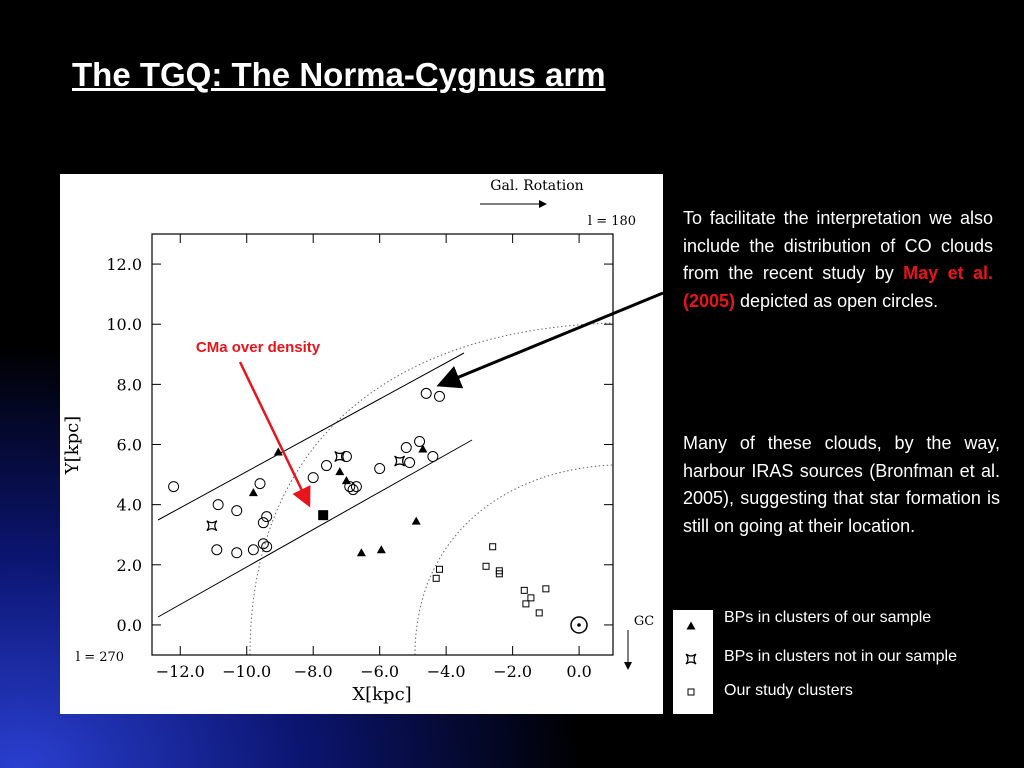 This screenshot has height=768, width=1024. Describe the element at coordinates (612, 221) in the screenshot. I see `annotation: l = 180` at that location.